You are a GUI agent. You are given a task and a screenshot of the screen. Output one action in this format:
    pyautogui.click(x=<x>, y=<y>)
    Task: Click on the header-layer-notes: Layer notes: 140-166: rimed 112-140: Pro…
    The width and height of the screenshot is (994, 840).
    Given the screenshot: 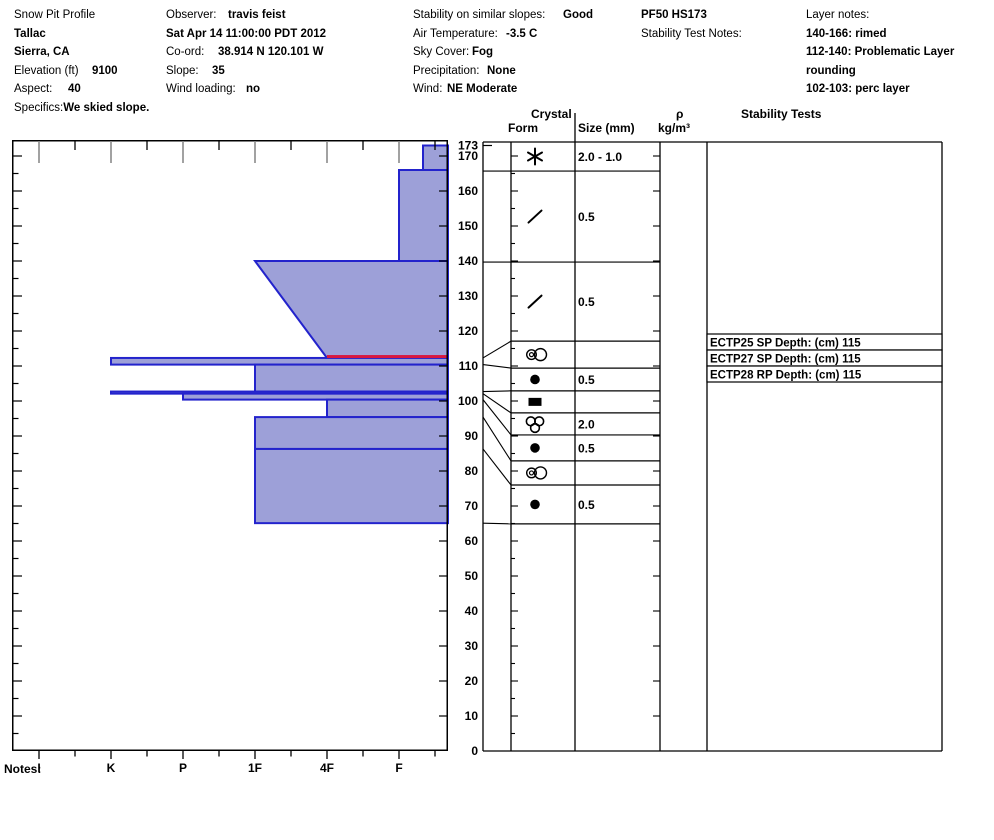 What is the action you would take?
    pyautogui.click(x=880, y=52)
    